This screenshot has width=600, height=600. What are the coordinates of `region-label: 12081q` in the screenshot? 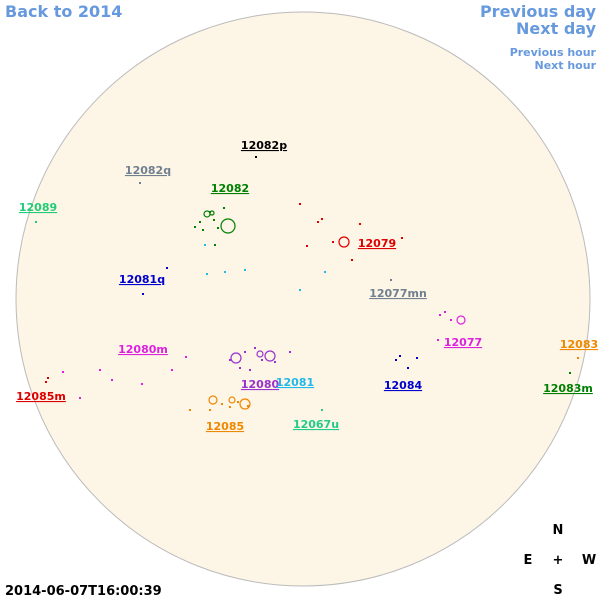 It's located at (142, 279).